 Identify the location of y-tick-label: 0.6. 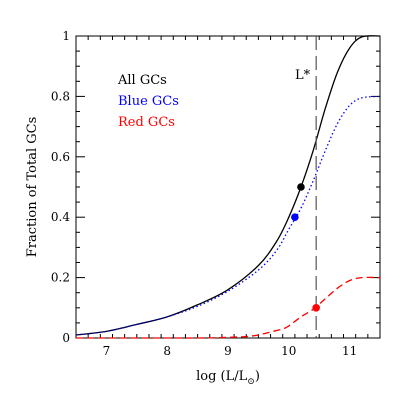
(60, 157).